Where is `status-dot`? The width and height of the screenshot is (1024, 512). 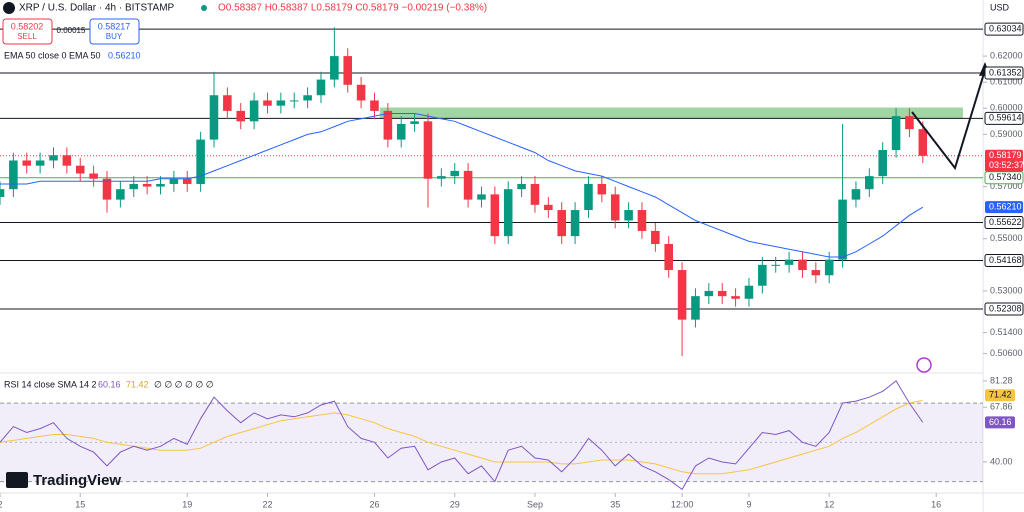 status-dot is located at coordinates (204, 8).